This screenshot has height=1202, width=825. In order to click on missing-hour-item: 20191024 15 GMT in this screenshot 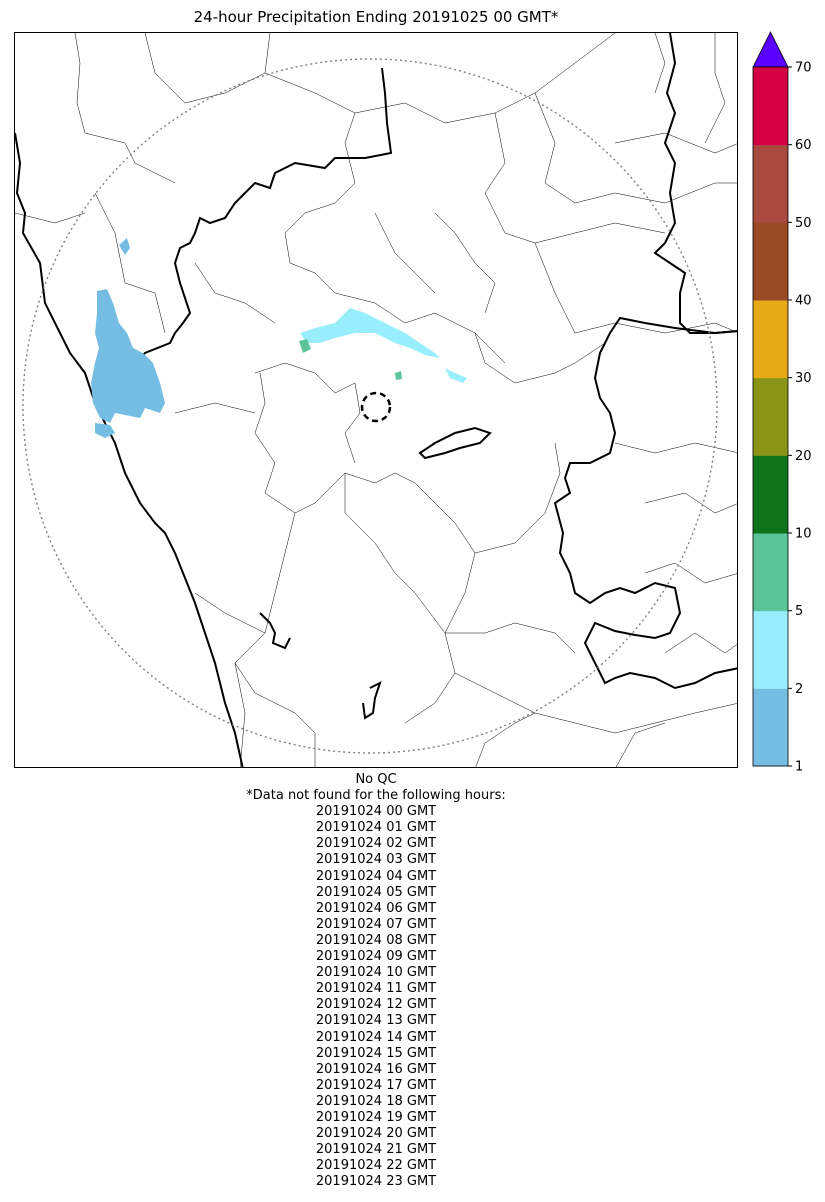, I will do `click(376, 1053)`.